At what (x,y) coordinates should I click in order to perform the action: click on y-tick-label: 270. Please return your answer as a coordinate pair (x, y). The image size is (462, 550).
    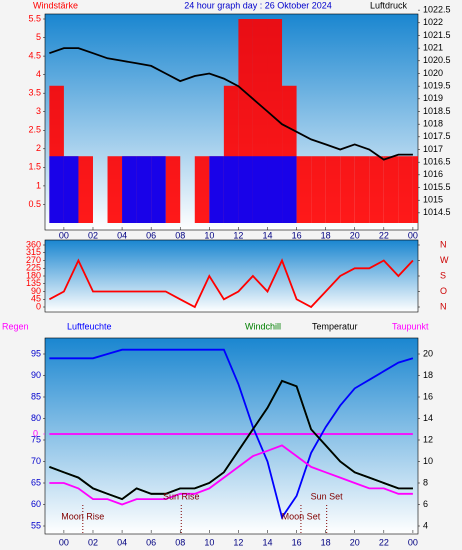
    Looking at the image, I should click on (33, 260).